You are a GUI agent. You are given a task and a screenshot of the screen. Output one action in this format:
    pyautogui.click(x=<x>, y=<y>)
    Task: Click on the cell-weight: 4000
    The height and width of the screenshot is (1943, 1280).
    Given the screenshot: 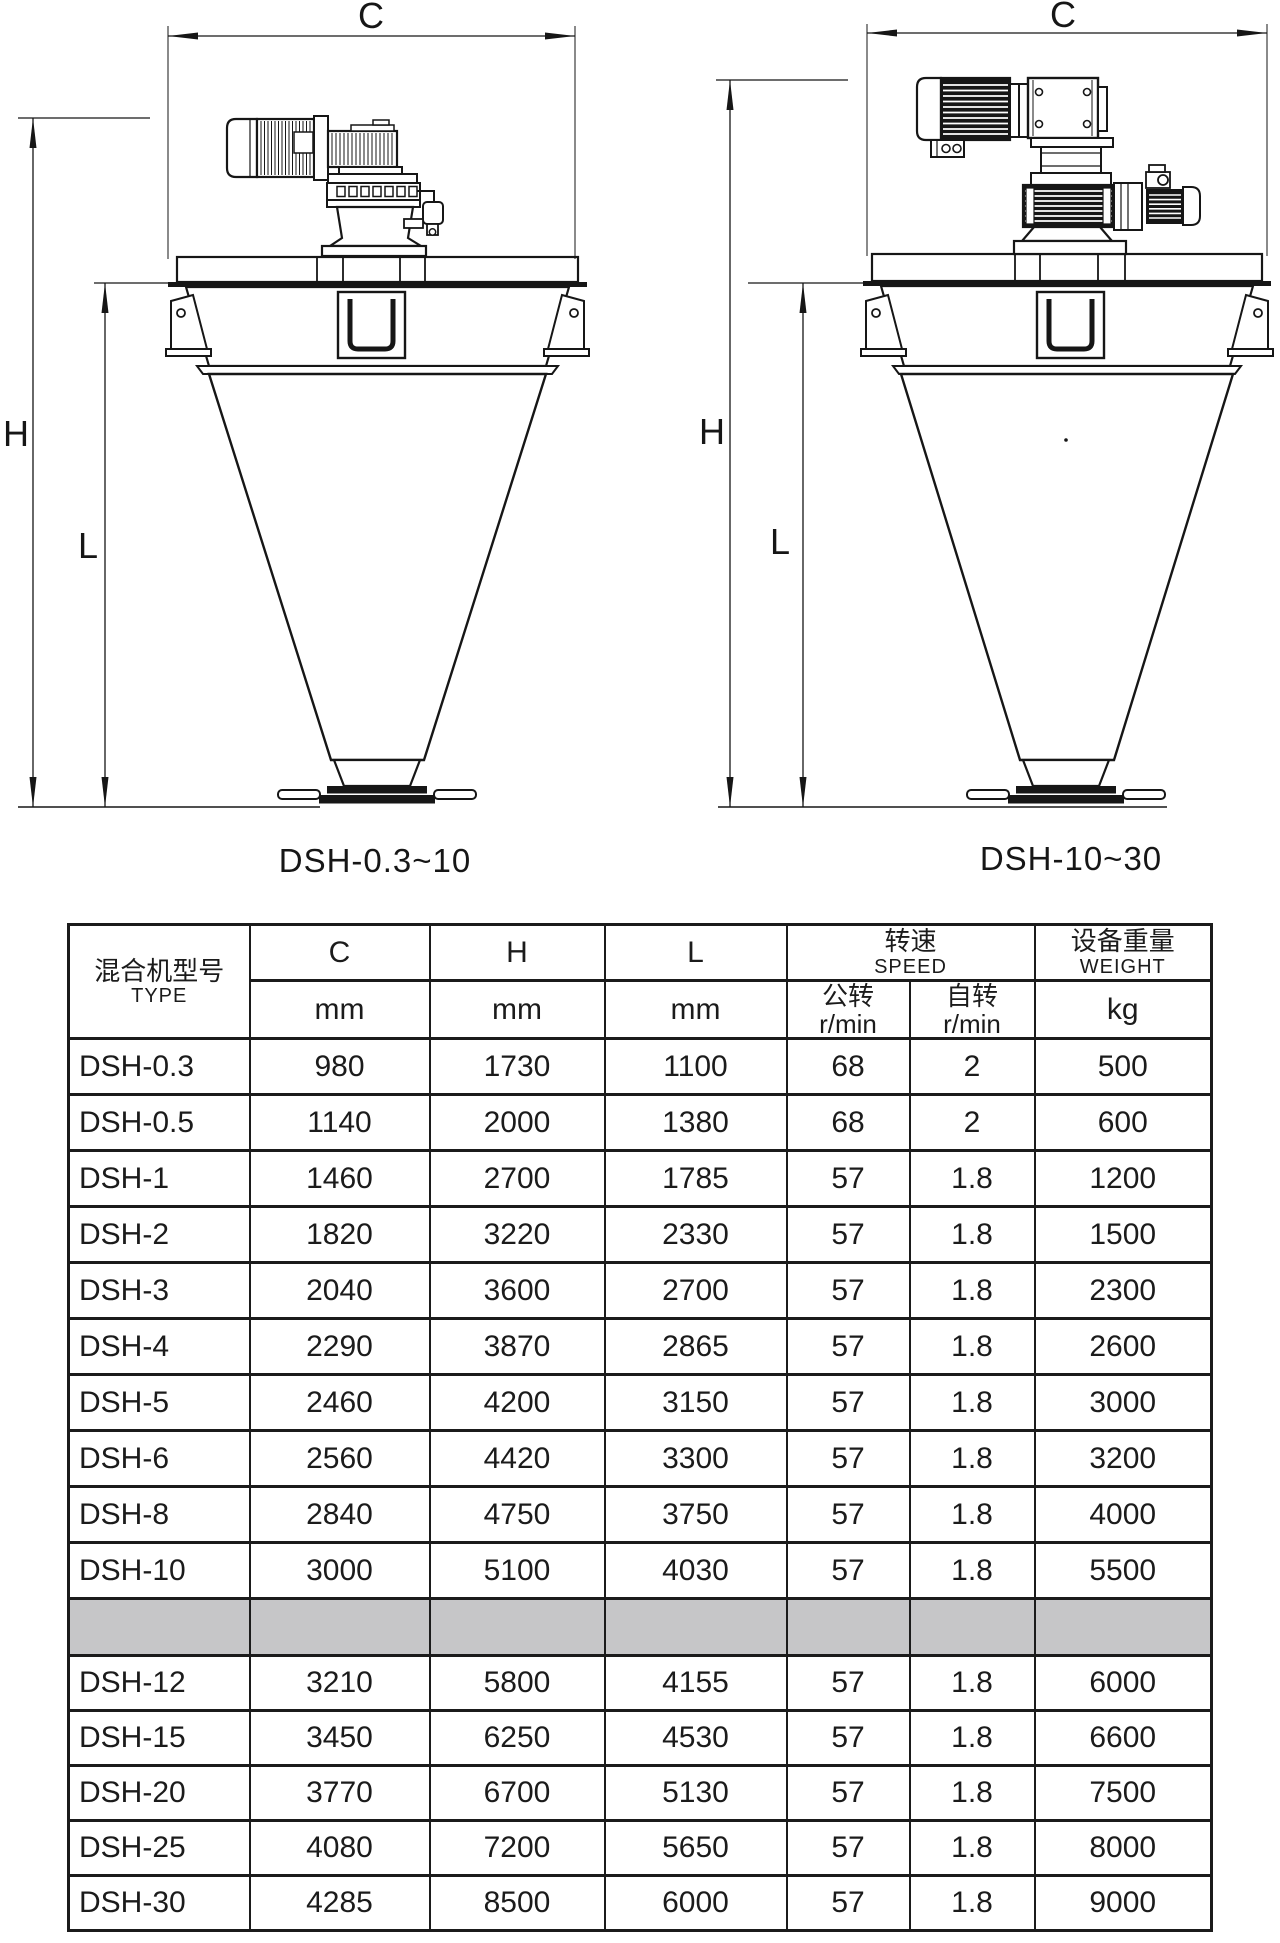 What is the action you would take?
    pyautogui.click(x=1123, y=1515)
    